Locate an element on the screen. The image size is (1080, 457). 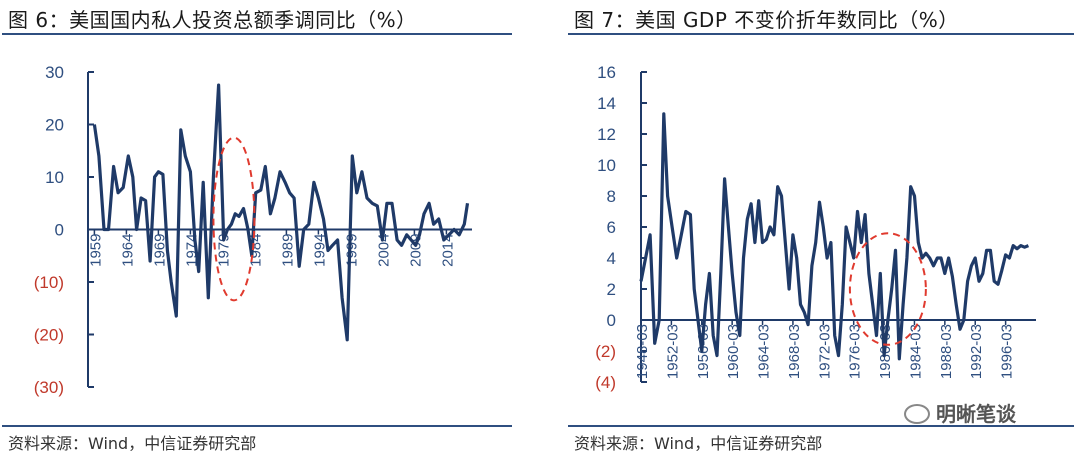
y-tick-label: 8 is located at coordinates (611, 196).